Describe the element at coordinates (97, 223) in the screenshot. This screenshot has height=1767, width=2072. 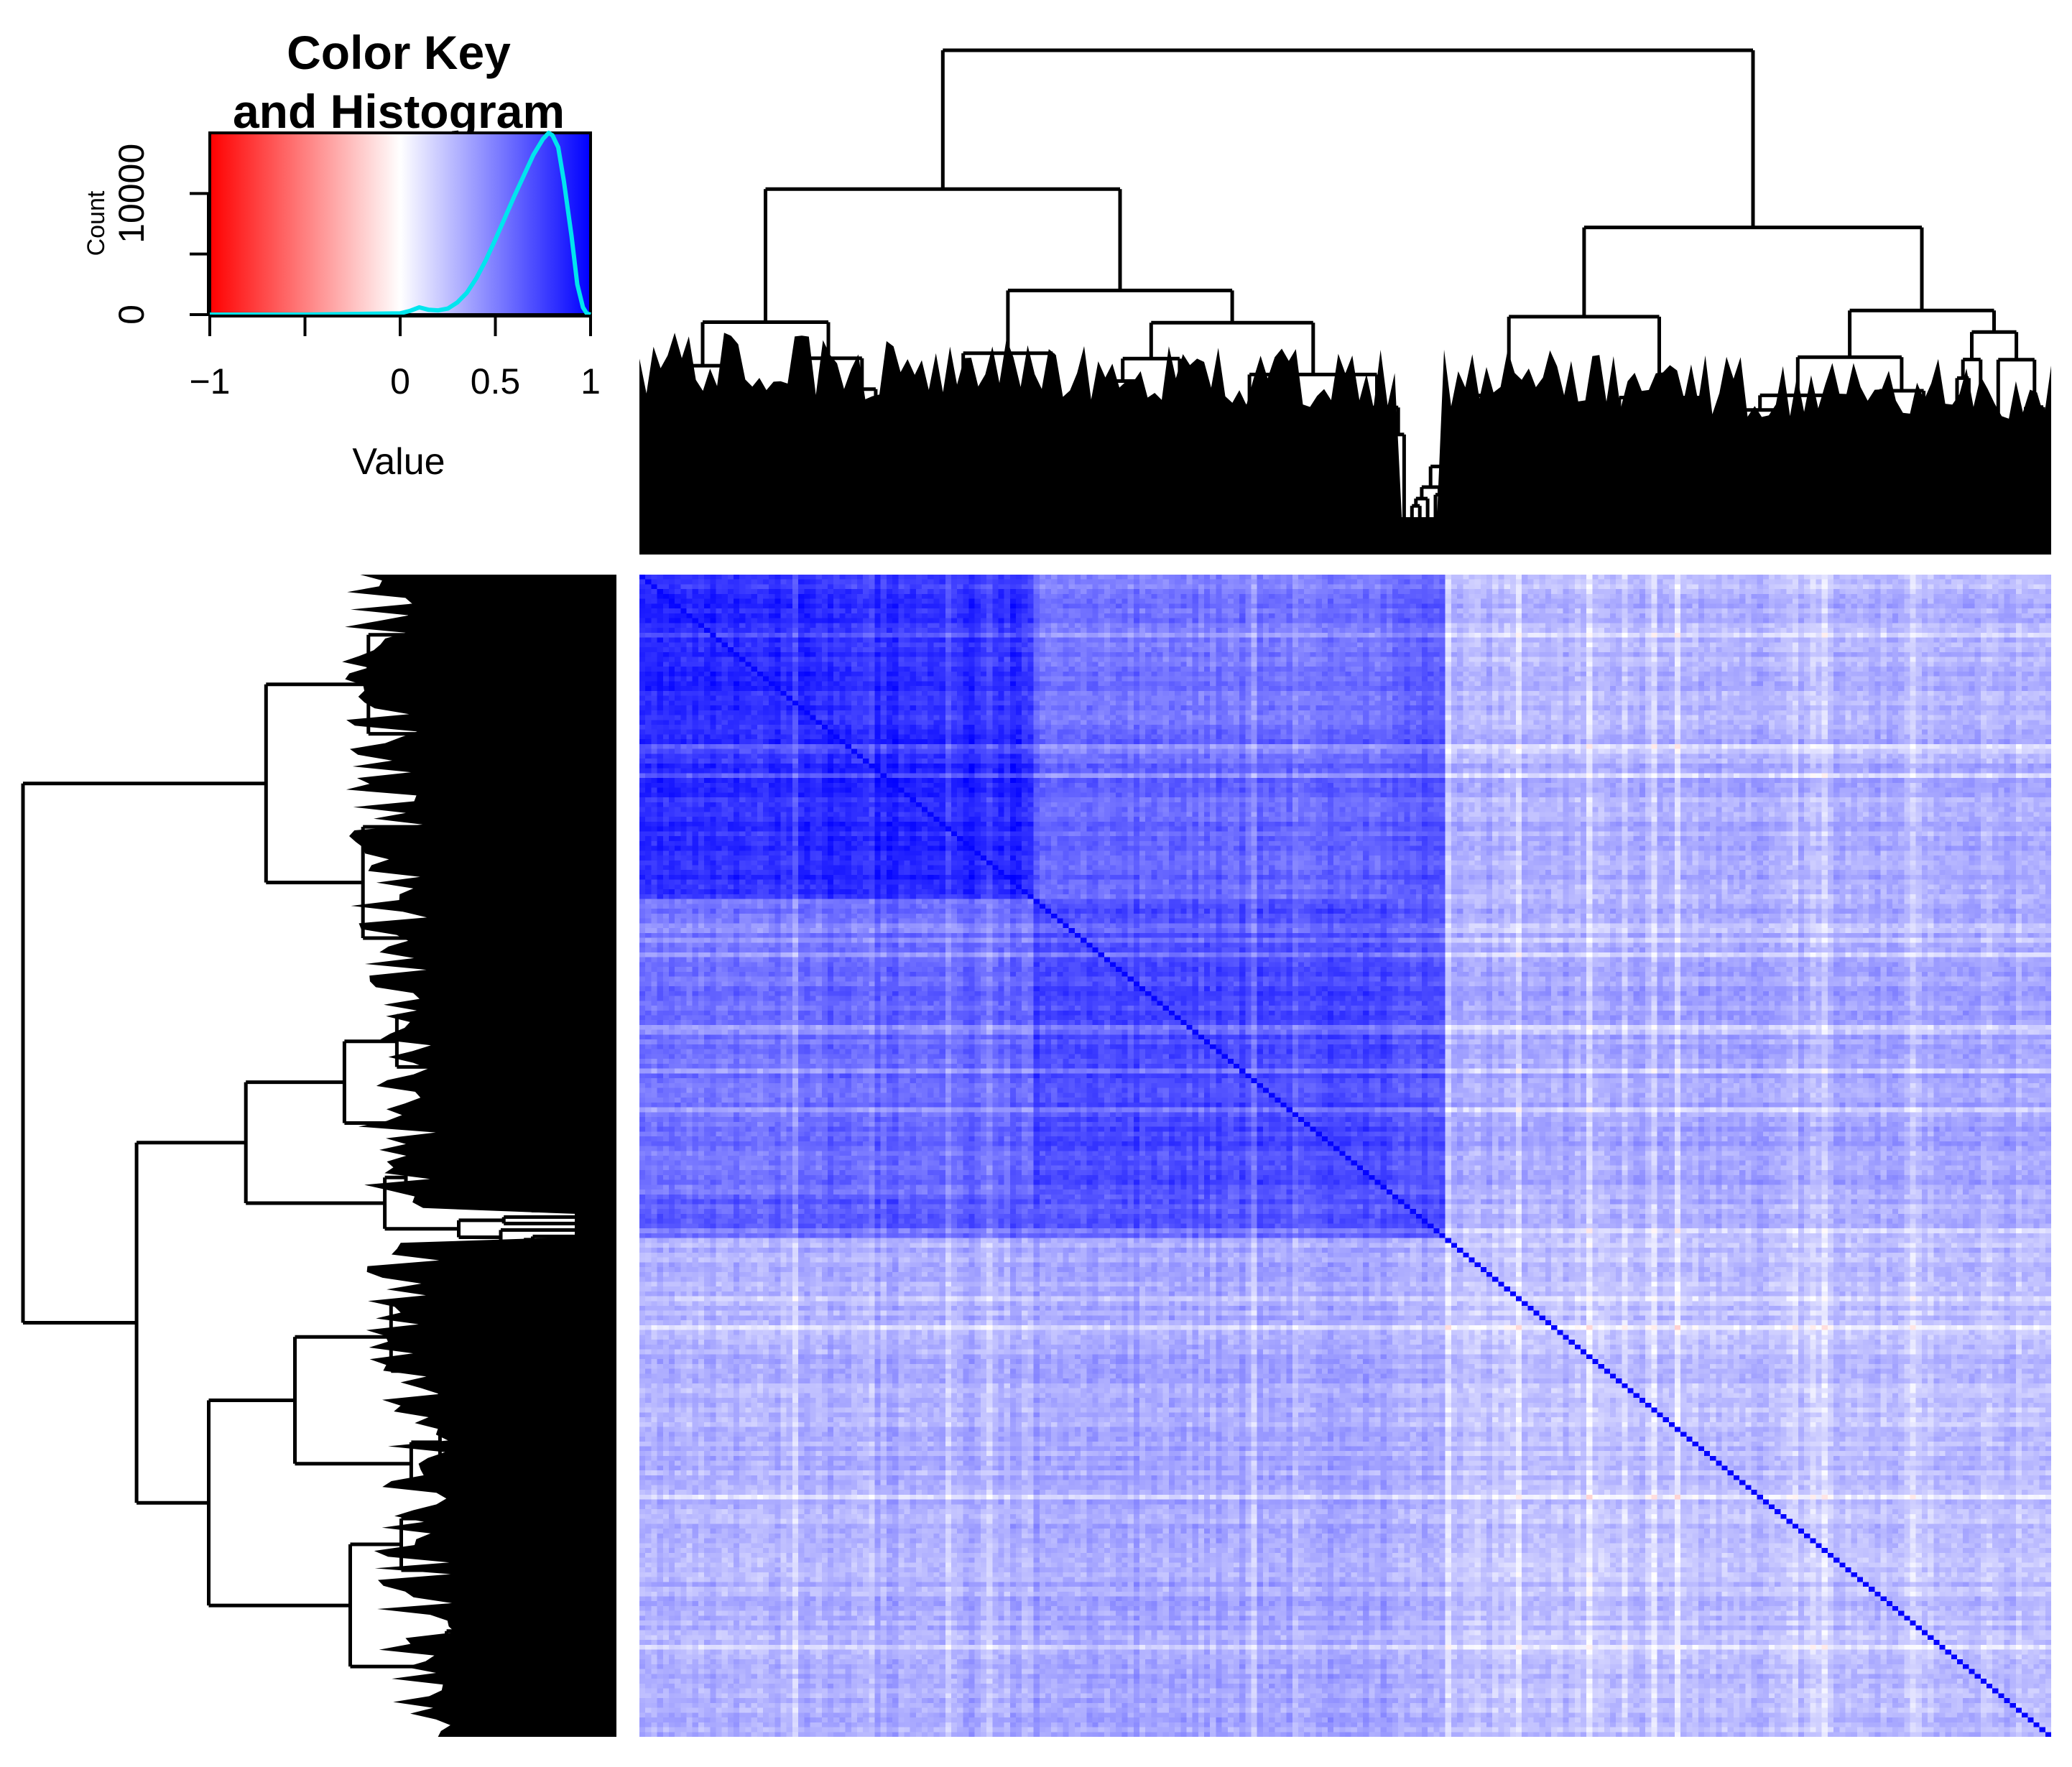
I see `color-key-y-axis-title: Count` at that location.